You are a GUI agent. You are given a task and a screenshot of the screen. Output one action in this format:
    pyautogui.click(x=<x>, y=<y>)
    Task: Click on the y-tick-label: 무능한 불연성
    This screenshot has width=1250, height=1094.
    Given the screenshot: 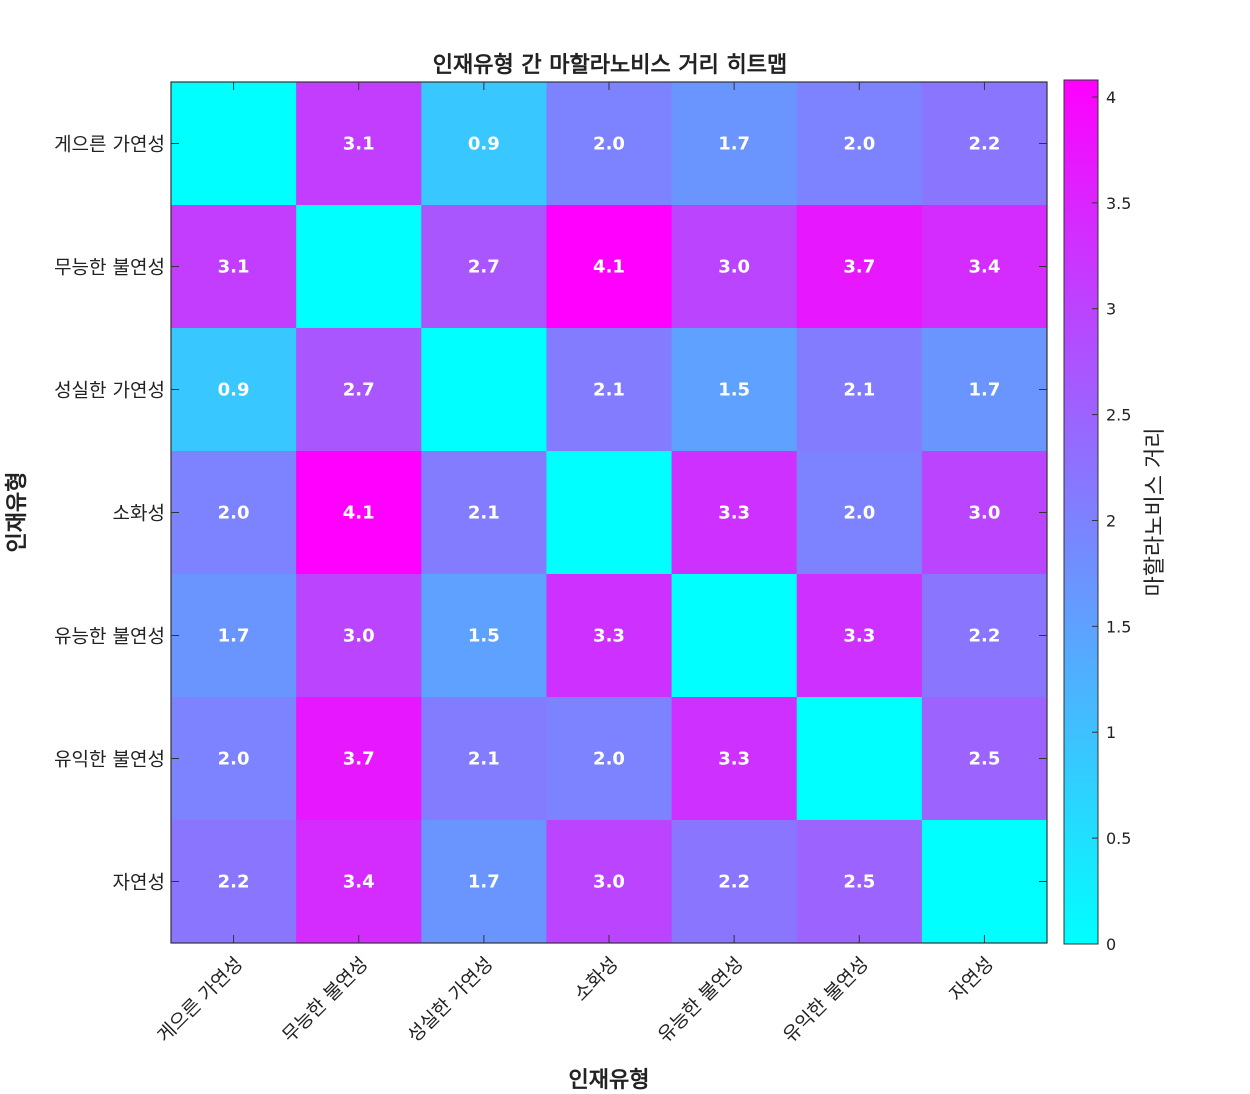 What is the action you would take?
    pyautogui.click(x=109, y=268)
    